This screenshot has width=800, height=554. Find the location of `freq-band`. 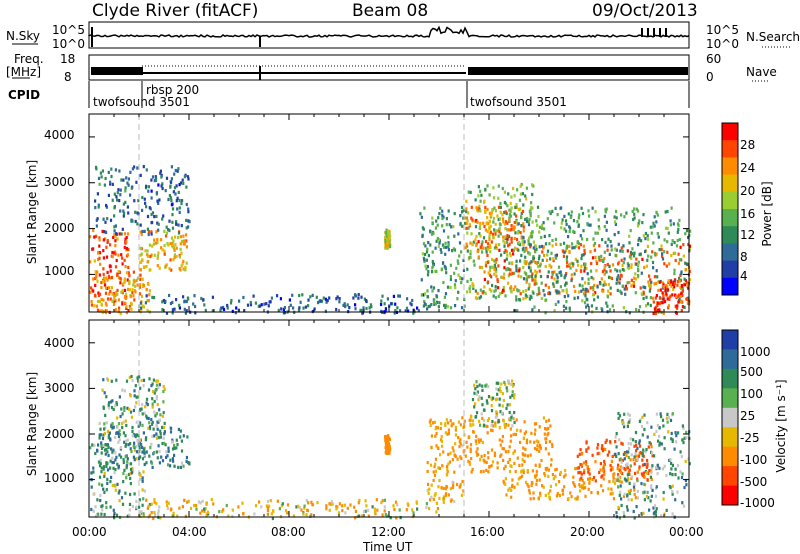

freq-band is located at coordinates (117, 71).